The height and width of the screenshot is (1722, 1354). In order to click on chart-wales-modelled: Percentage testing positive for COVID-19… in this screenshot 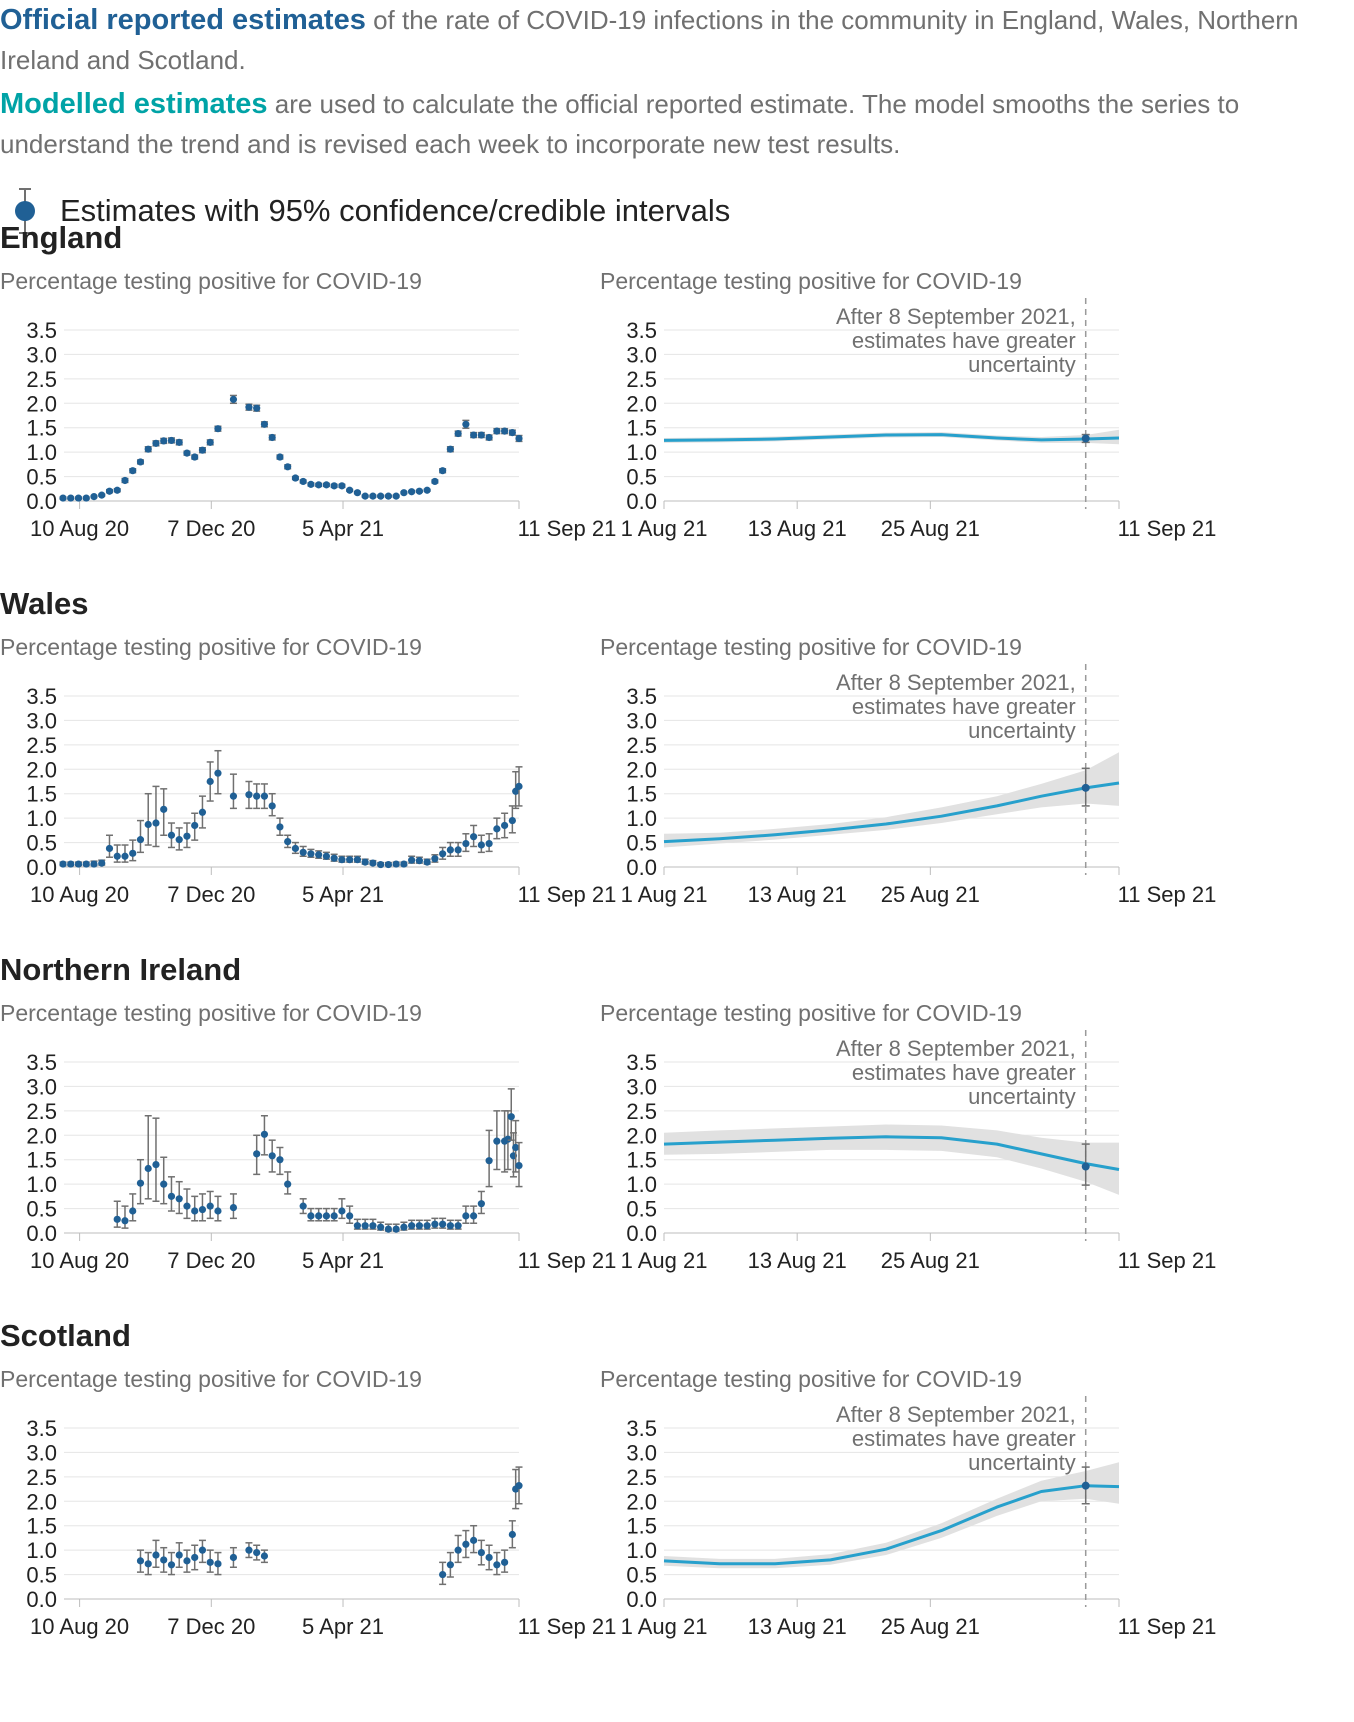, I will do `click(910, 784)`.